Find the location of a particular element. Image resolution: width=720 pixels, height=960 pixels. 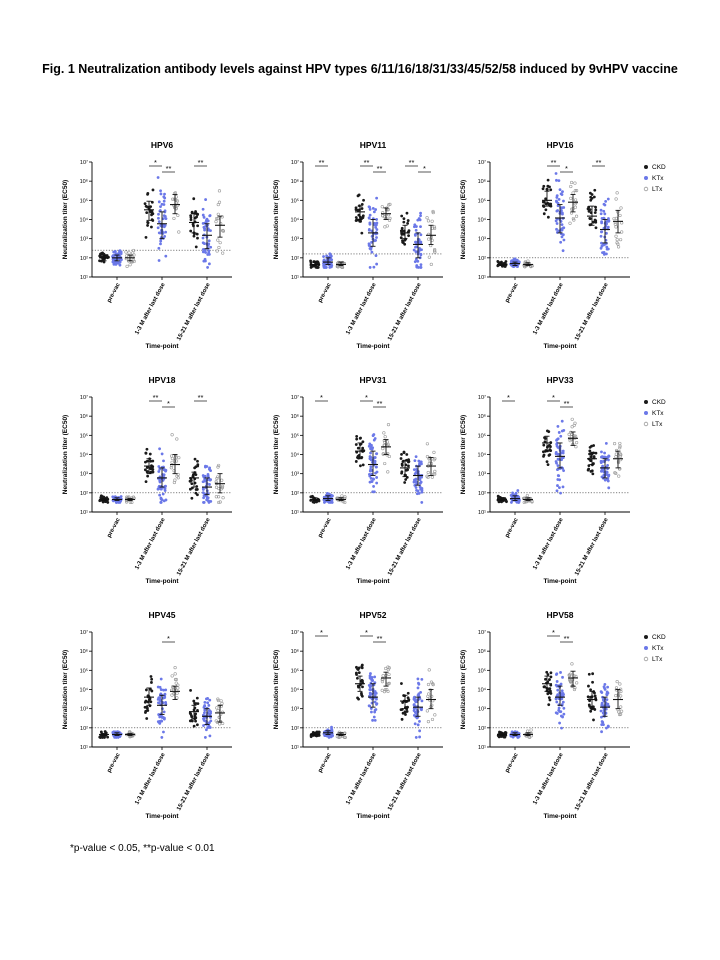

chart-title: HPV11 is located at coordinates (373, 145).